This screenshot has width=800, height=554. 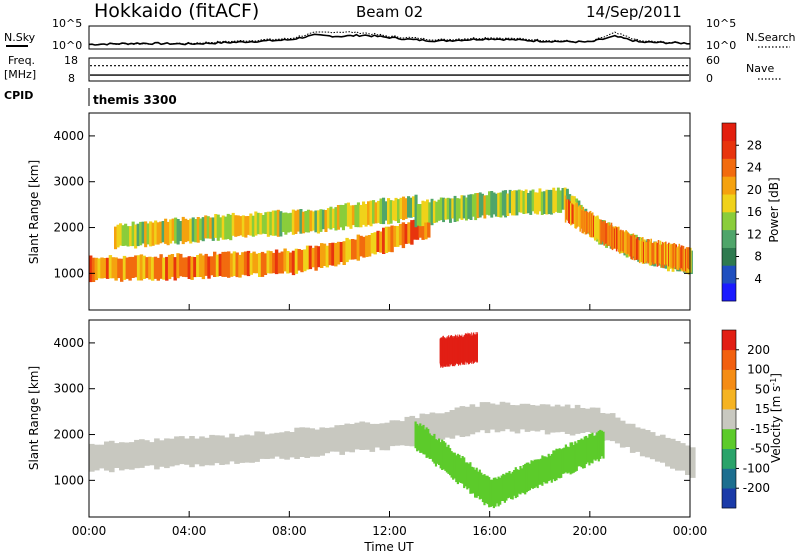 I want to click on power-colorbar: 4 8 12 16 20 24 28, so click(x=741, y=212).